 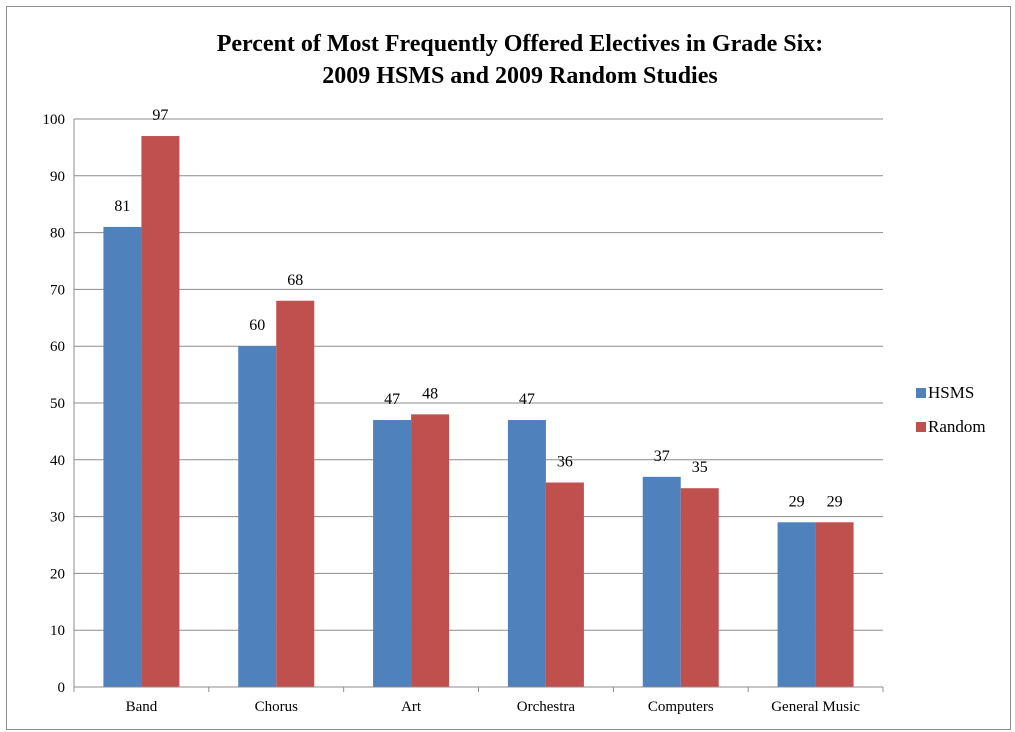 What do you see at coordinates (62, 688) in the screenshot?
I see `y-tick-label: 0` at bounding box center [62, 688].